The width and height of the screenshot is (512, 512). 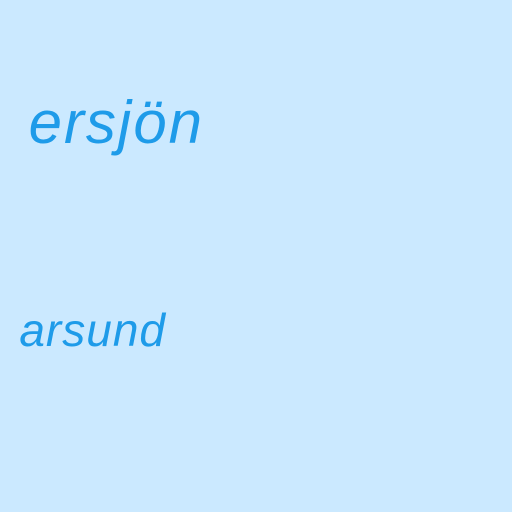 I want to click on sound-name-label: arsund, so click(x=92, y=330).